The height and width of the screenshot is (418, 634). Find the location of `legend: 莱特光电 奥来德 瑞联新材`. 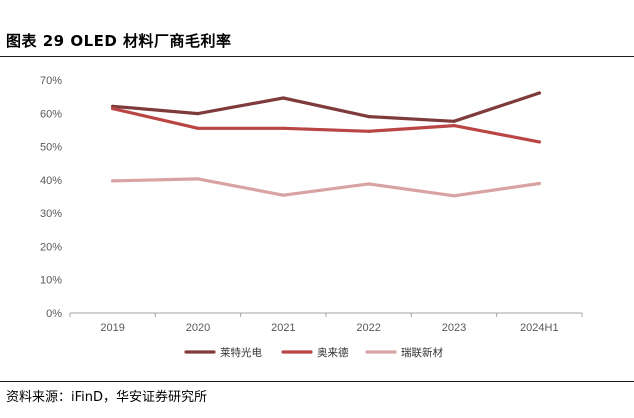

legend: 莱特光电 奥来德 瑞联新材 is located at coordinates (313, 352).